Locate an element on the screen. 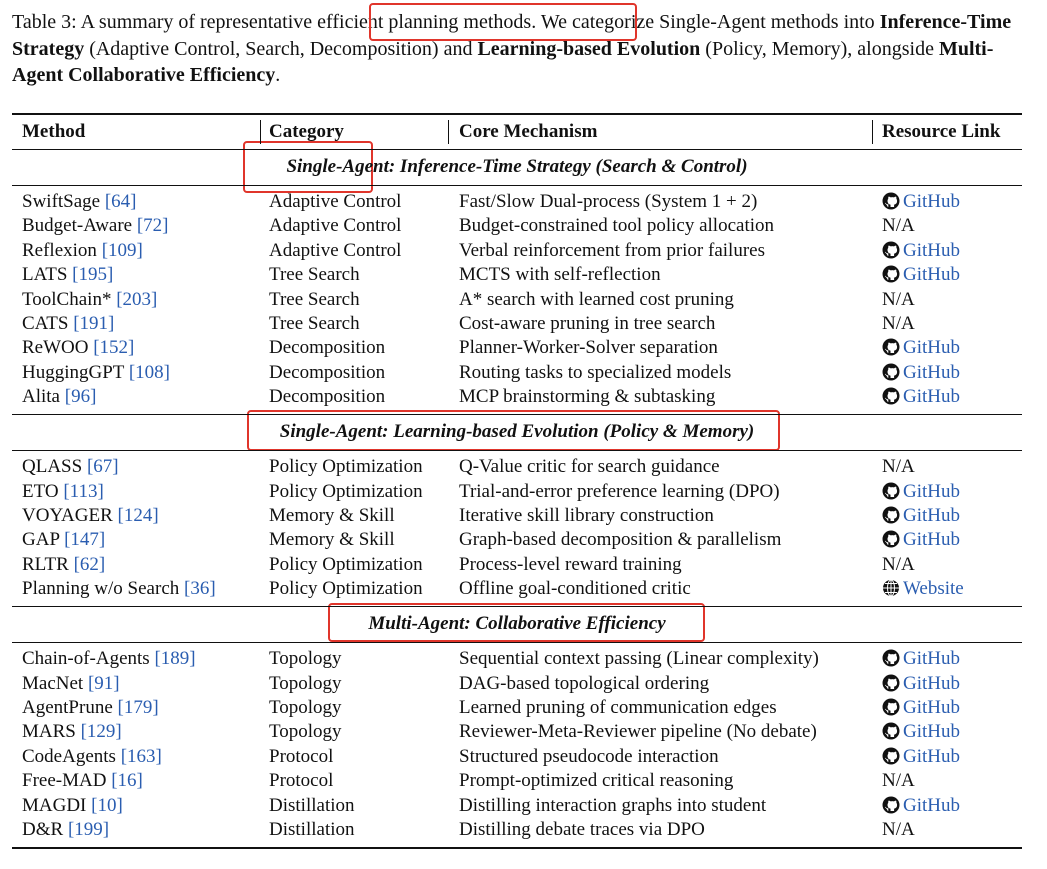  citation: [113] is located at coordinates (83, 491).